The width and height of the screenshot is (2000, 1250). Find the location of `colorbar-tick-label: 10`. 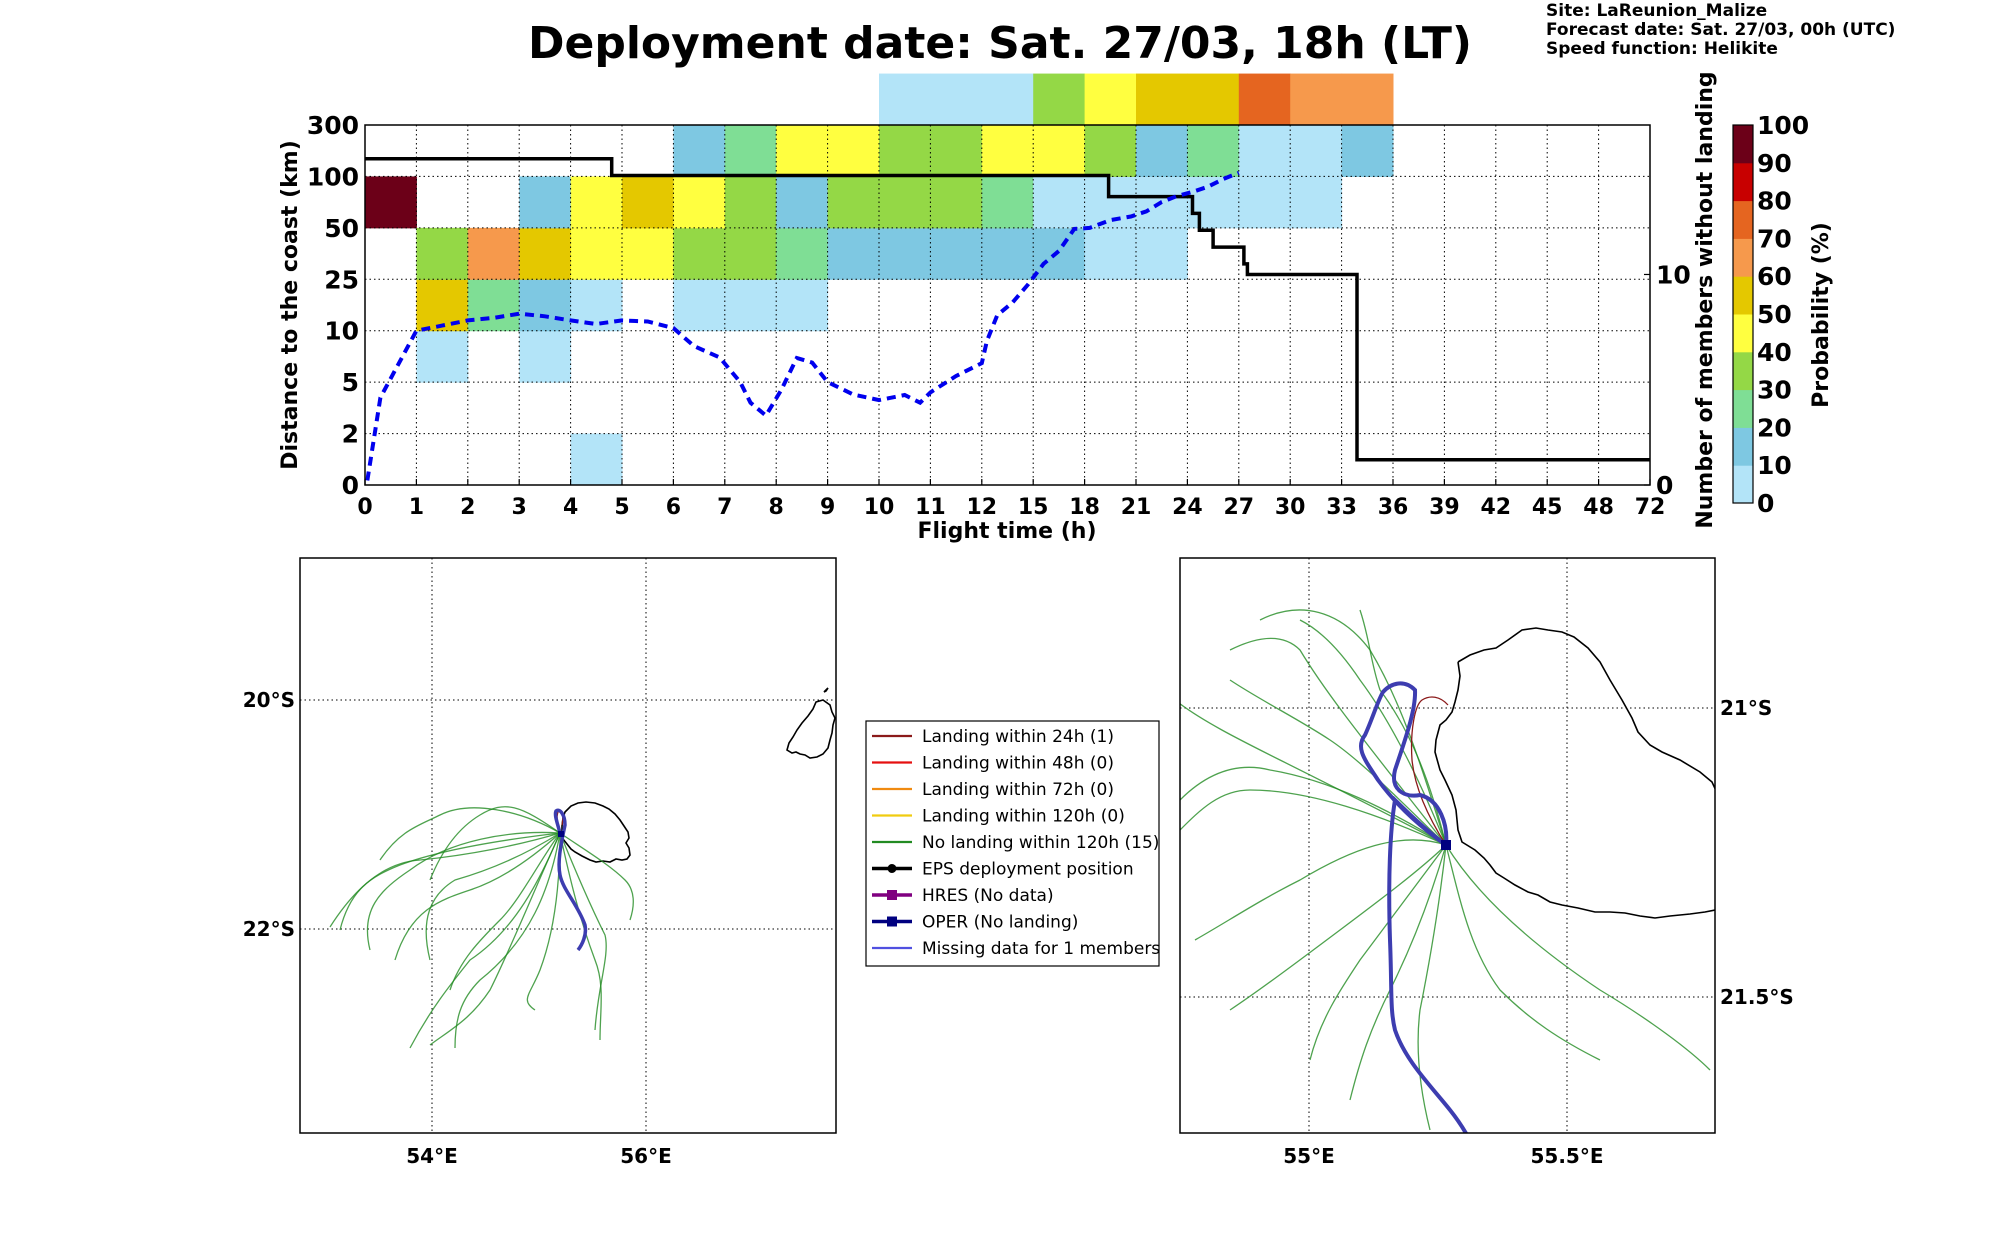

colorbar-tick-label: 10 is located at coordinates (1774, 465).